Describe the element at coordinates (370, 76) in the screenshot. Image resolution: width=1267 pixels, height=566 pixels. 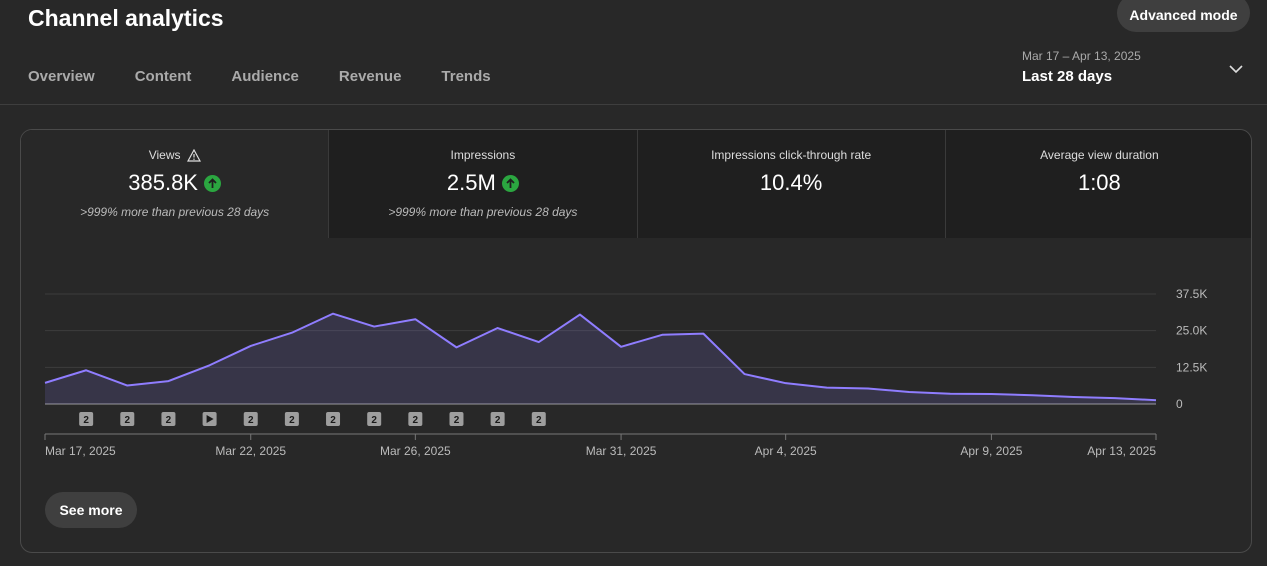
I see `tab-revenue: Revenue` at that location.